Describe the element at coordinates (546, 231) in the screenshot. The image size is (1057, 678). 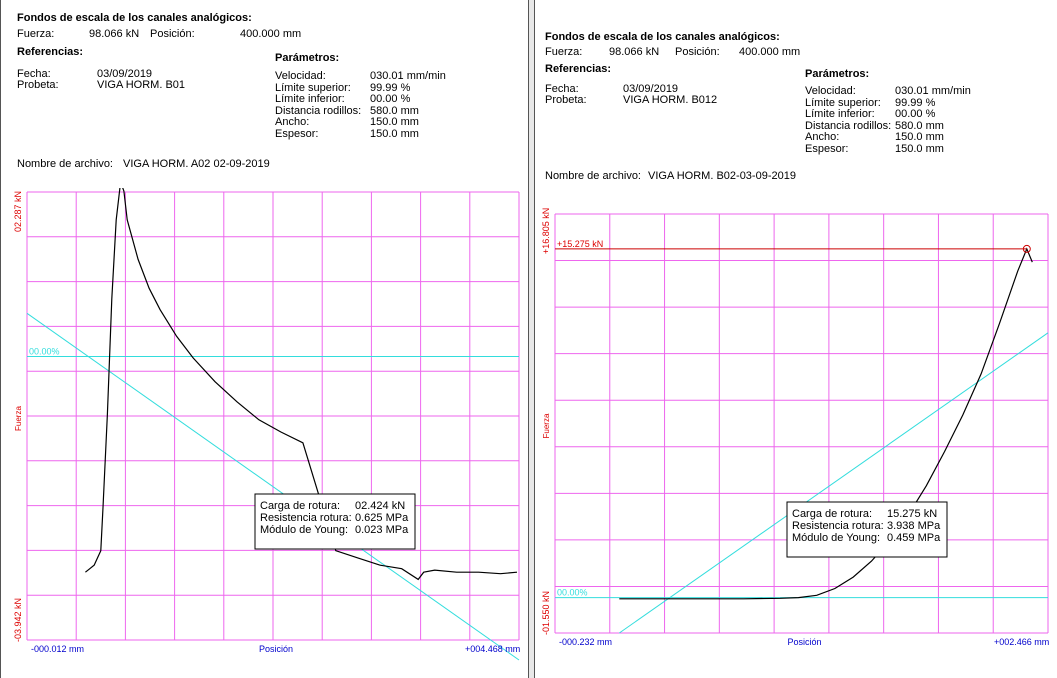
I see `y-axis-max-label: +16.805 kN` at that location.